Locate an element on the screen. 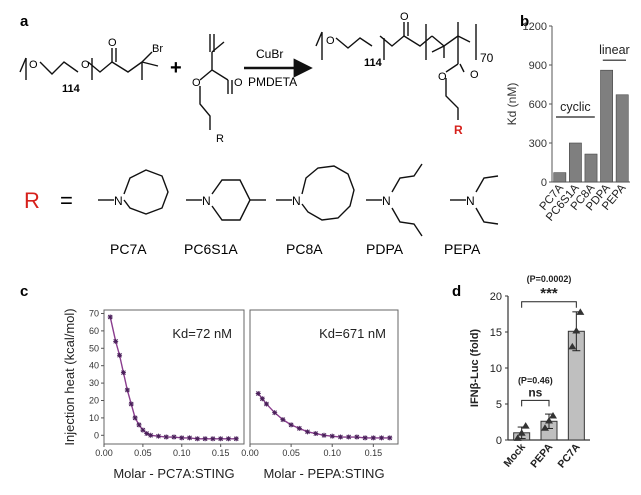  monomer-structure is located at coordinates (216, 82).